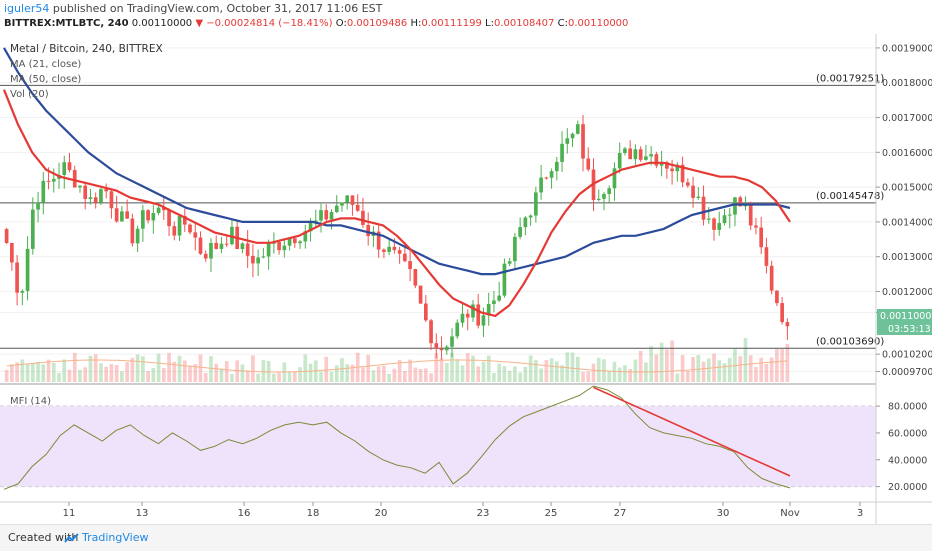  I want to click on current-price-tag: 0.00110000 03:53:13, so click(904, 322).